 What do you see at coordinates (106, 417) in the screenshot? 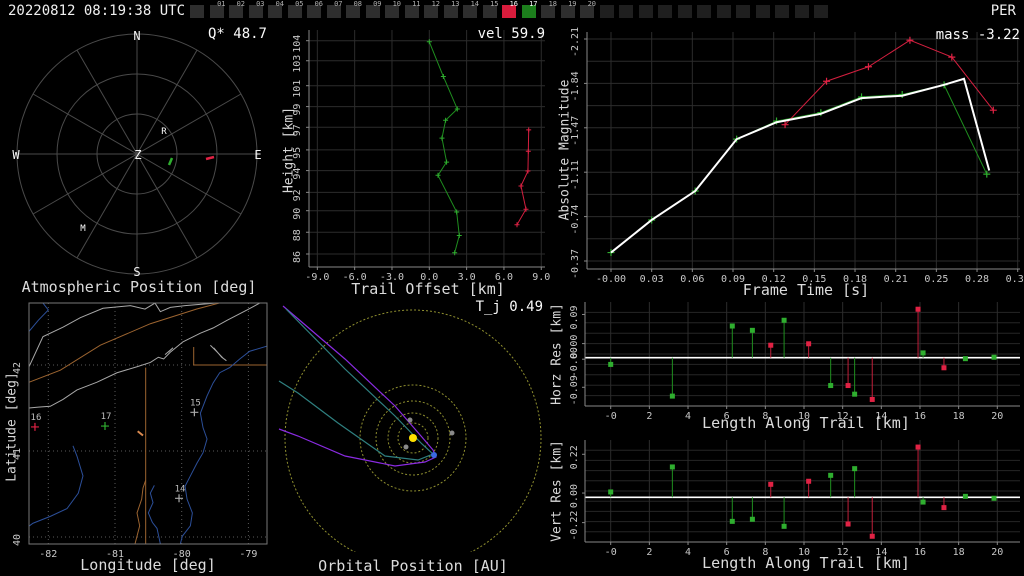
I see `station-label-17: 17` at bounding box center [106, 417].